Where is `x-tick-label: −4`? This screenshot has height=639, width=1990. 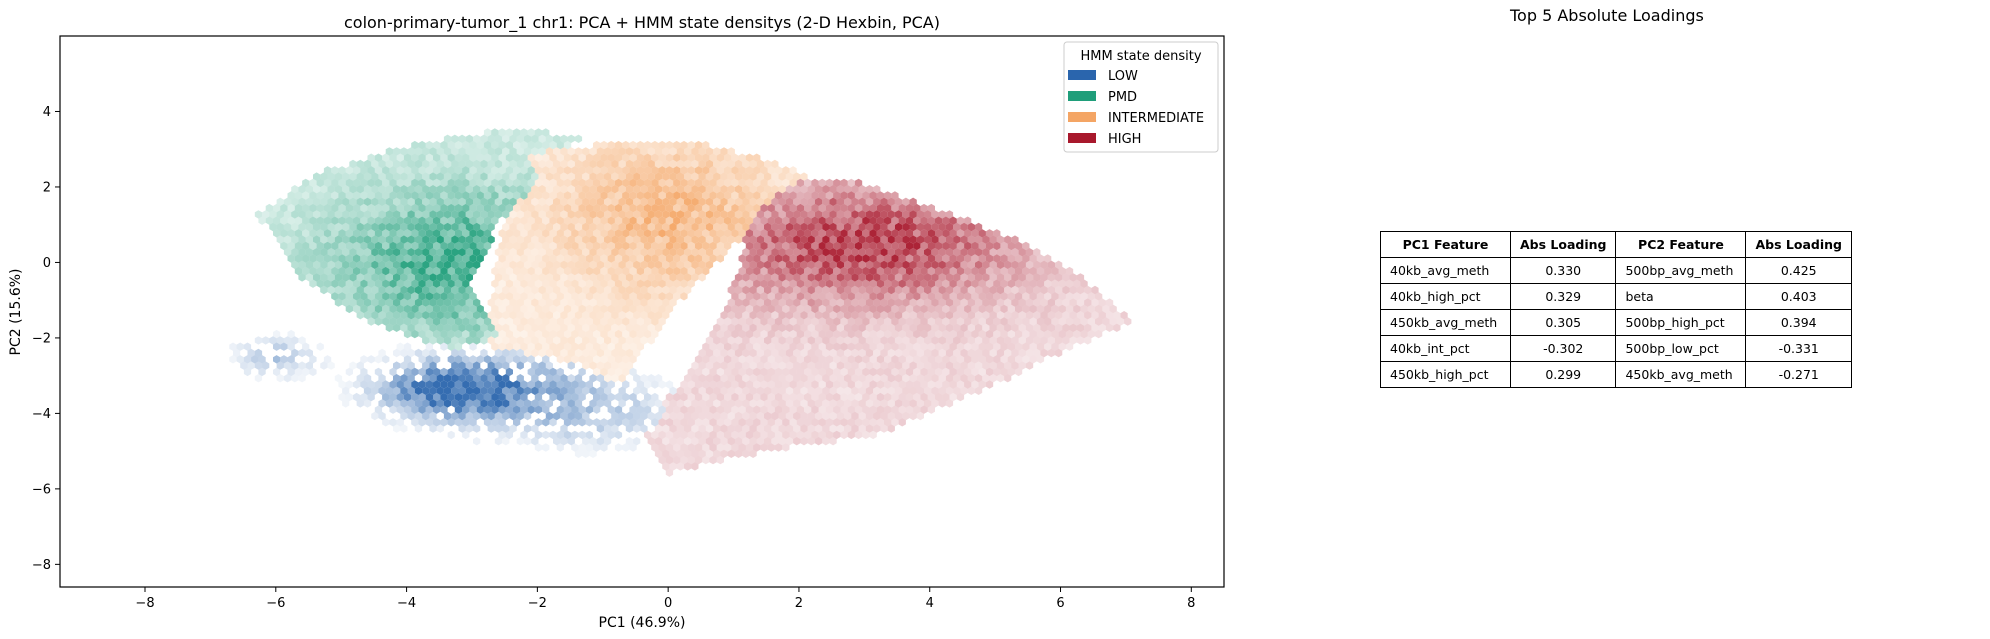
x-tick-label: −4 is located at coordinates (406, 603).